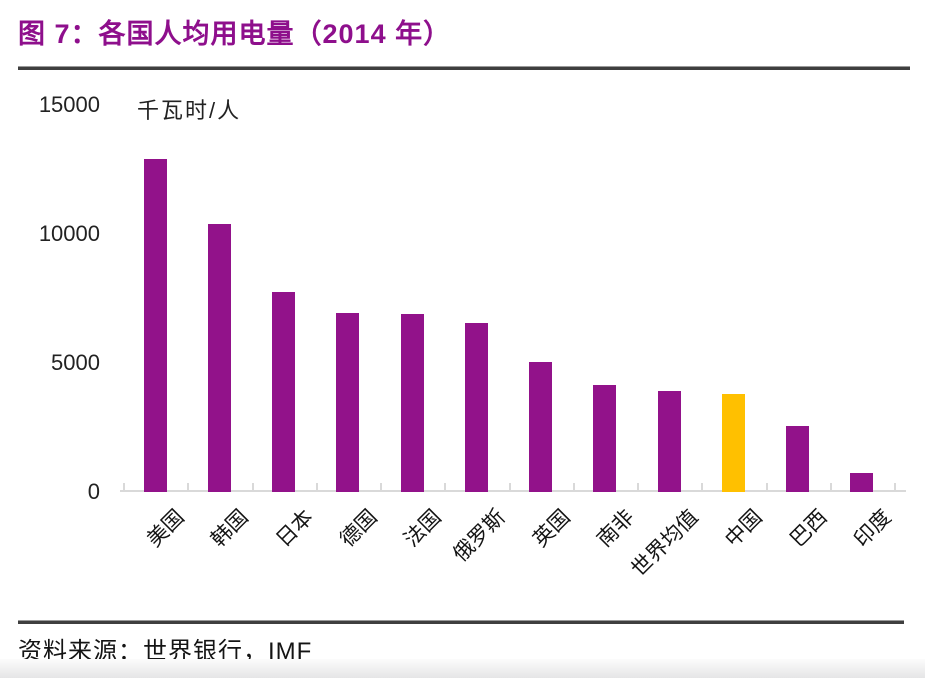  Describe the element at coordinates (744, 528) in the screenshot. I see `x-axis-label-中国: 中国` at that location.